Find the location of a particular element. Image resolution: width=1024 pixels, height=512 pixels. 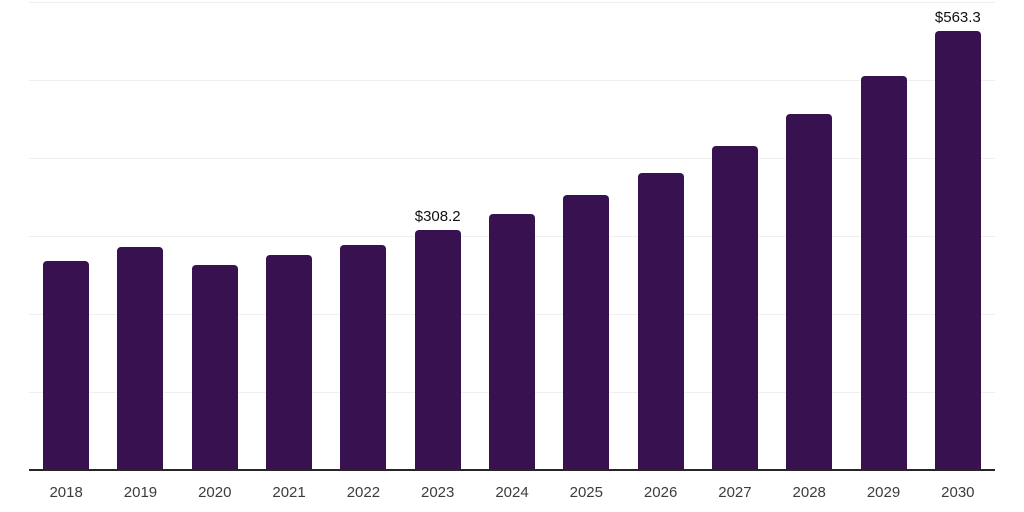

bar-2025 is located at coordinates (586, 332).